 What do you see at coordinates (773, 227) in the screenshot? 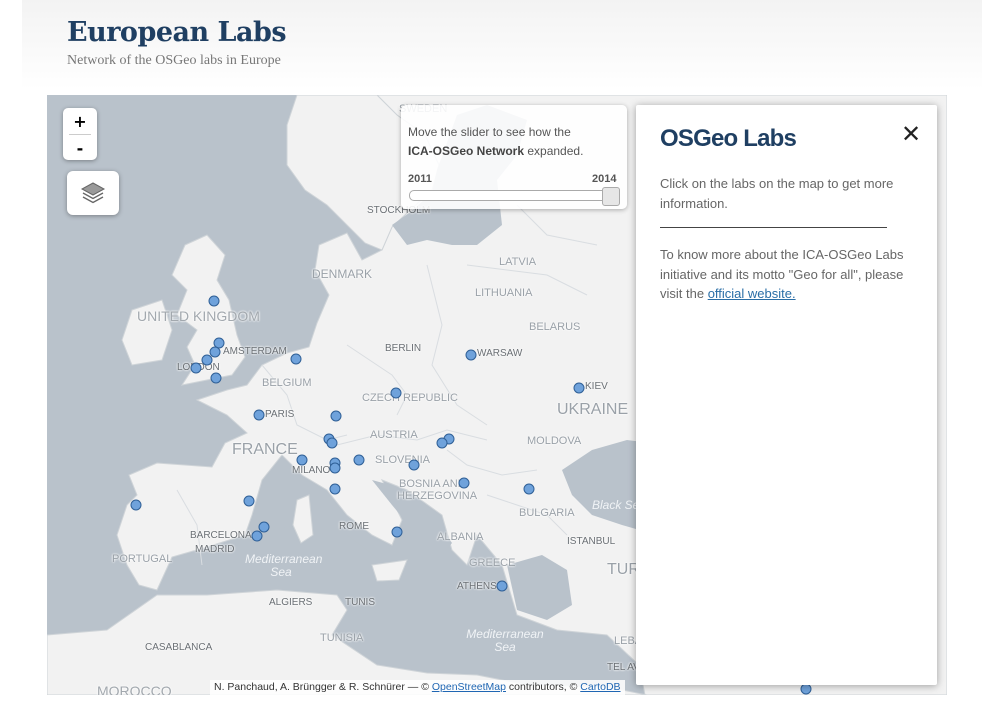
I see `panel-divider` at bounding box center [773, 227].